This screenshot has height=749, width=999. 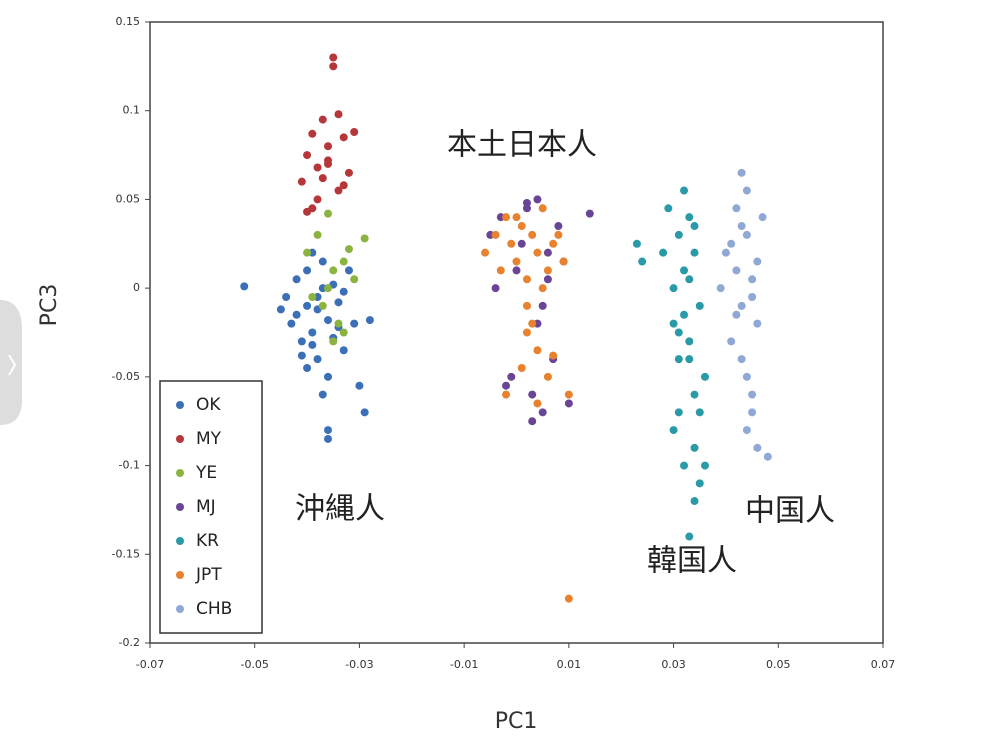 I want to click on y-tick-label: 0.1, so click(x=132, y=110).